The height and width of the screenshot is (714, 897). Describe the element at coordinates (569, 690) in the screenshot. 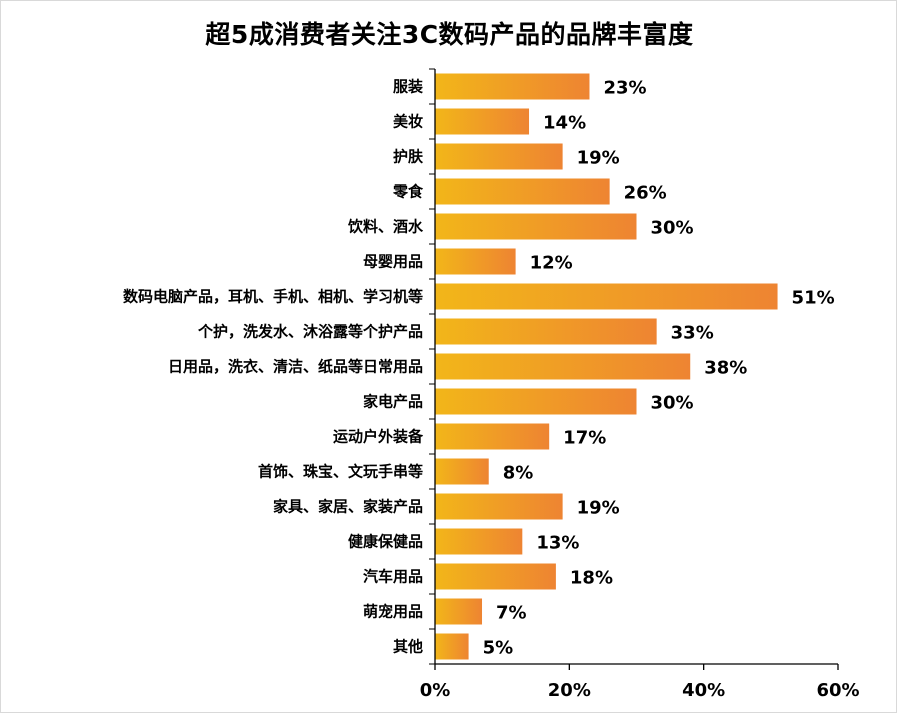

I see `x-tick-label: 20%` at that location.